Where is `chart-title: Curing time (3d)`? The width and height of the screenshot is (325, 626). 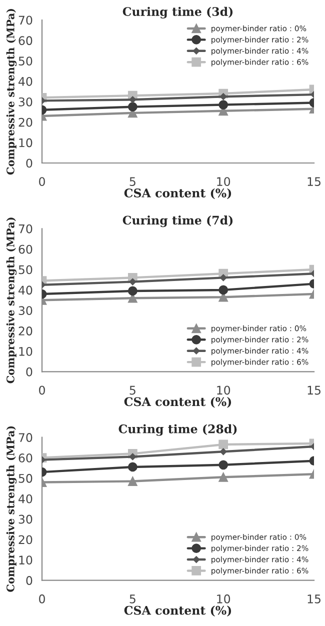
chart-title: Curing time (3d) is located at coordinates (177, 12).